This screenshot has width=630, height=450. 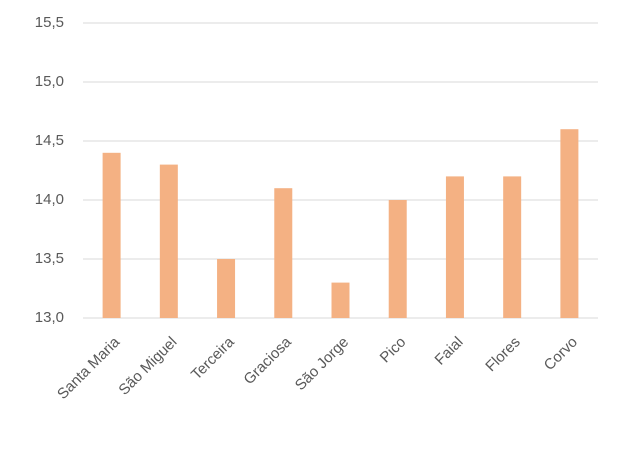 I want to click on x-tick-label: São Jorge, so click(x=322, y=364).